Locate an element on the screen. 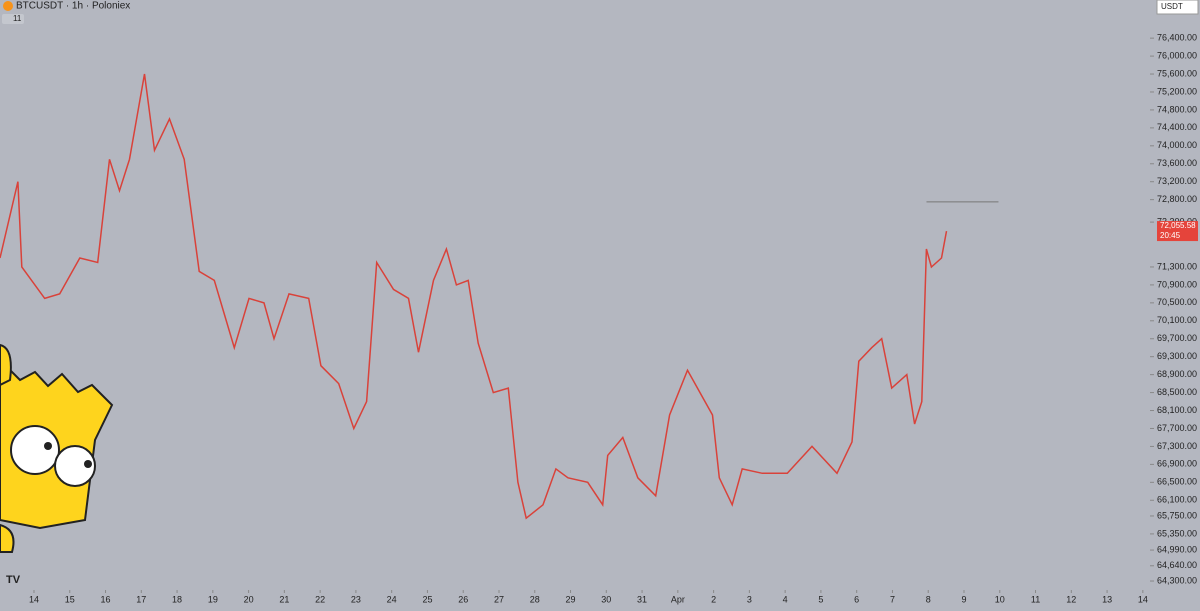 The width and height of the screenshot is (1200, 611). indicator-count: 11 is located at coordinates (17, 18).